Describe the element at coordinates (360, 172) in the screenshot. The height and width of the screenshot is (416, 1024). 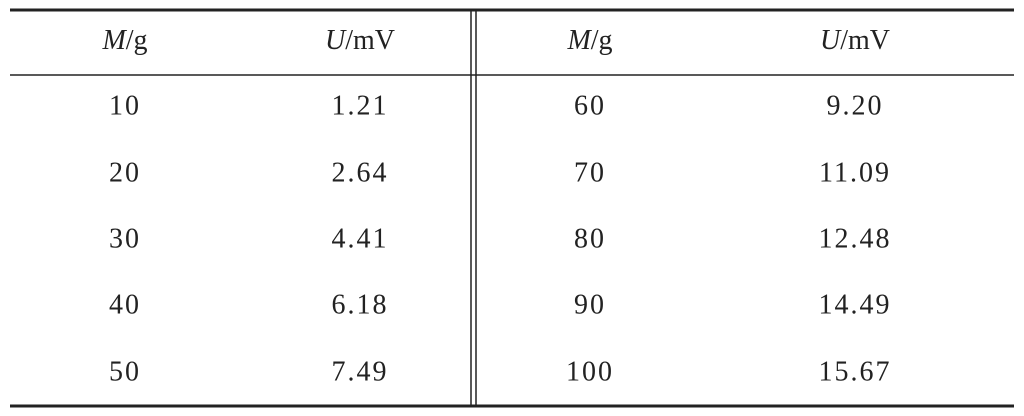
I see `body-cell: 2.64` at that location.